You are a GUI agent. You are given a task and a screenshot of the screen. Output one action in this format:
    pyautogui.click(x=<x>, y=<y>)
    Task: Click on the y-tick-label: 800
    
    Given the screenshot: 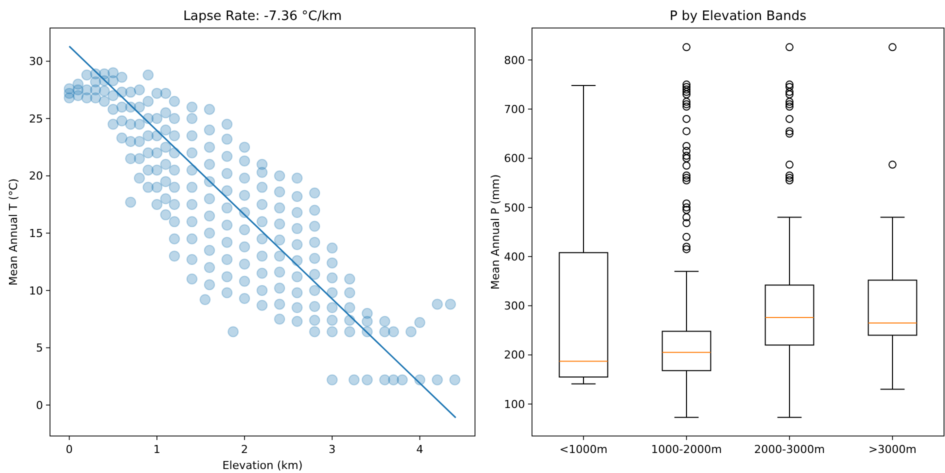 What is the action you would take?
    pyautogui.click(x=514, y=60)
    